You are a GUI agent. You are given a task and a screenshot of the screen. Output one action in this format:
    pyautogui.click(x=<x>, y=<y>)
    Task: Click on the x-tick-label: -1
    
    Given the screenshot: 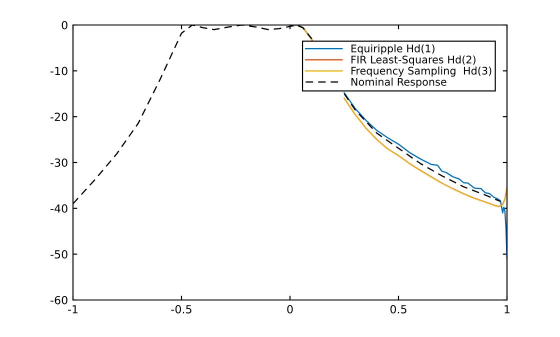 What is the action you would take?
    pyautogui.click(x=73, y=309)
    